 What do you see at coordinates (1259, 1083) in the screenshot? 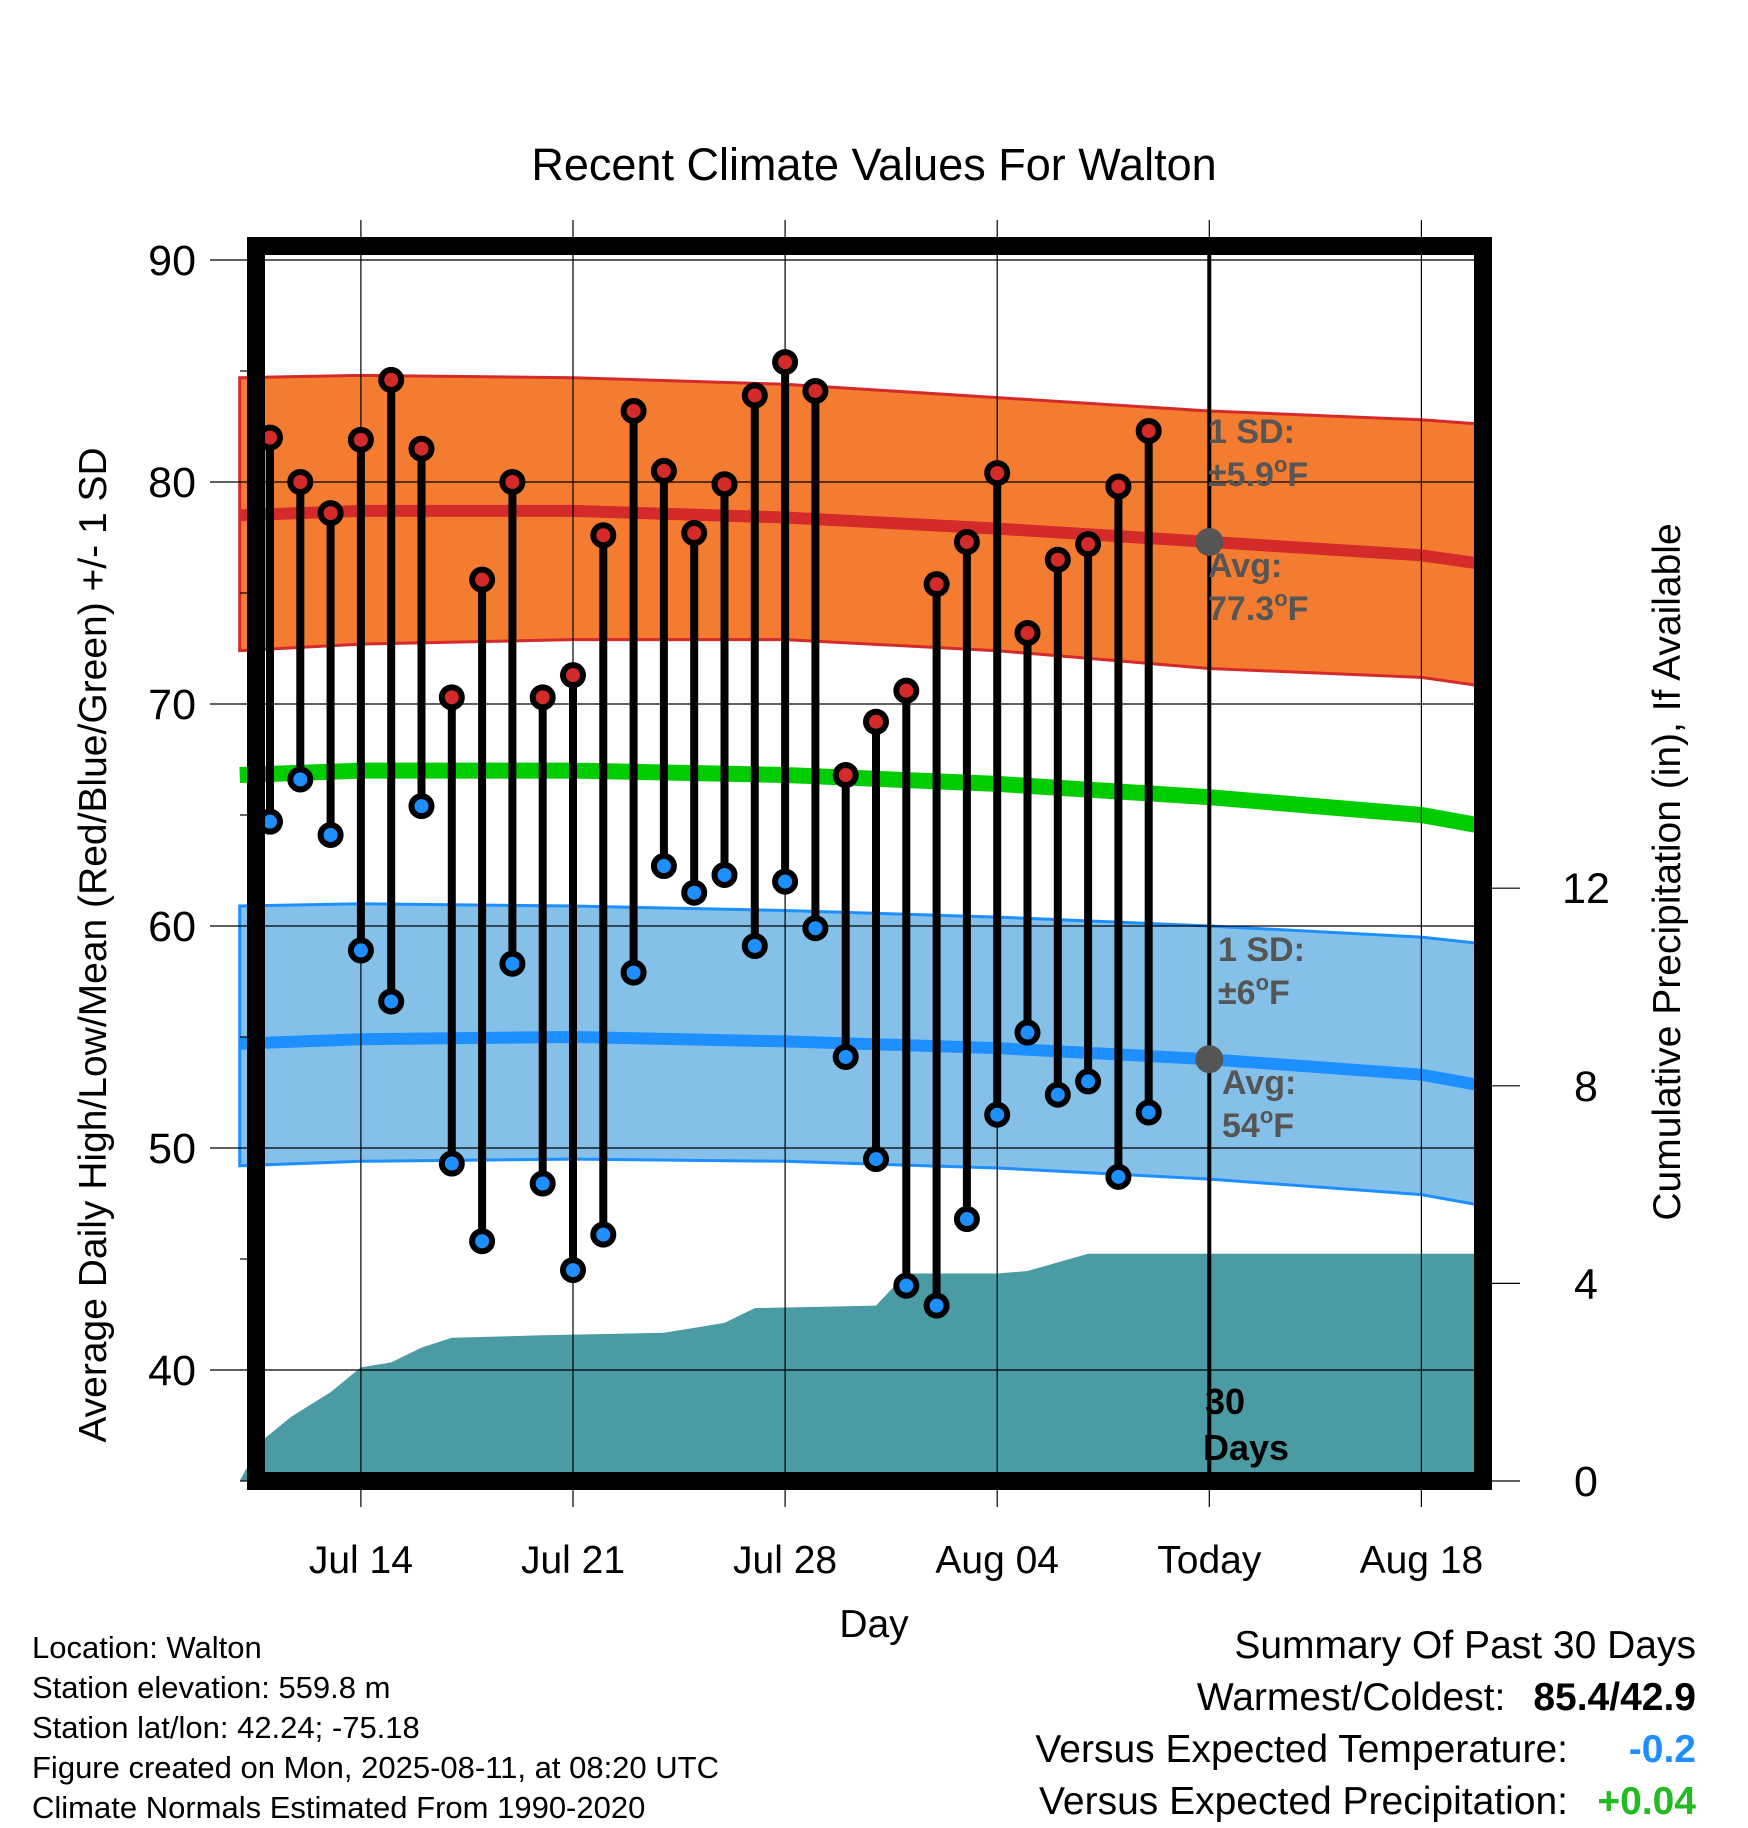
I see `low-avg-label: Avg:` at bounding box center [1259, 1083].